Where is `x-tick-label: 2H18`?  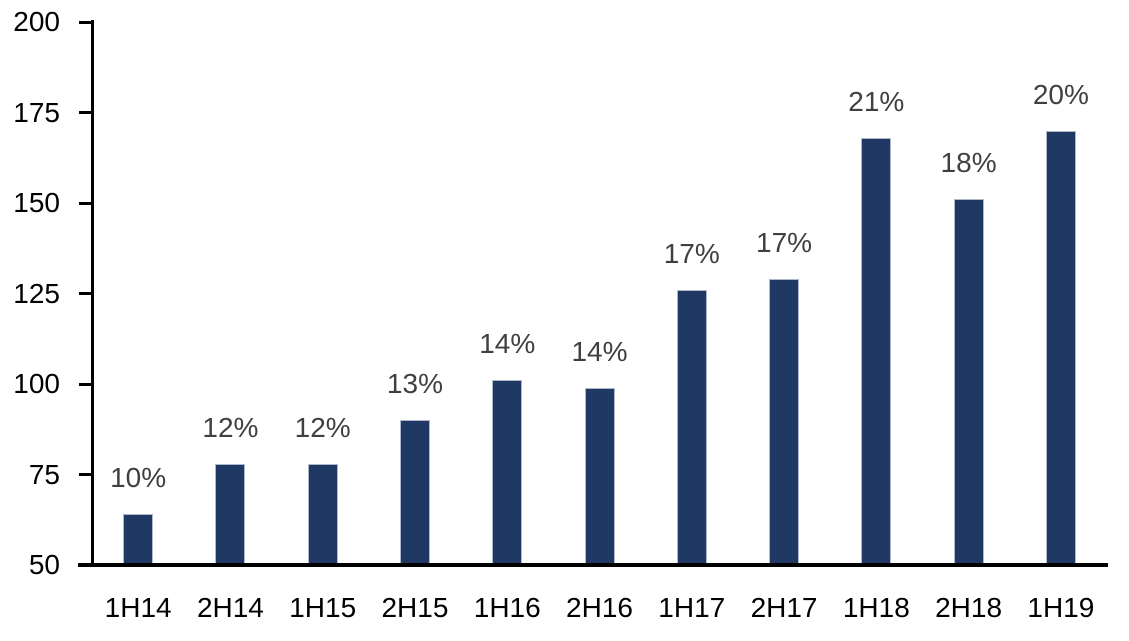 x-tick-label: 2H18 is located at coordinates (969, 607).